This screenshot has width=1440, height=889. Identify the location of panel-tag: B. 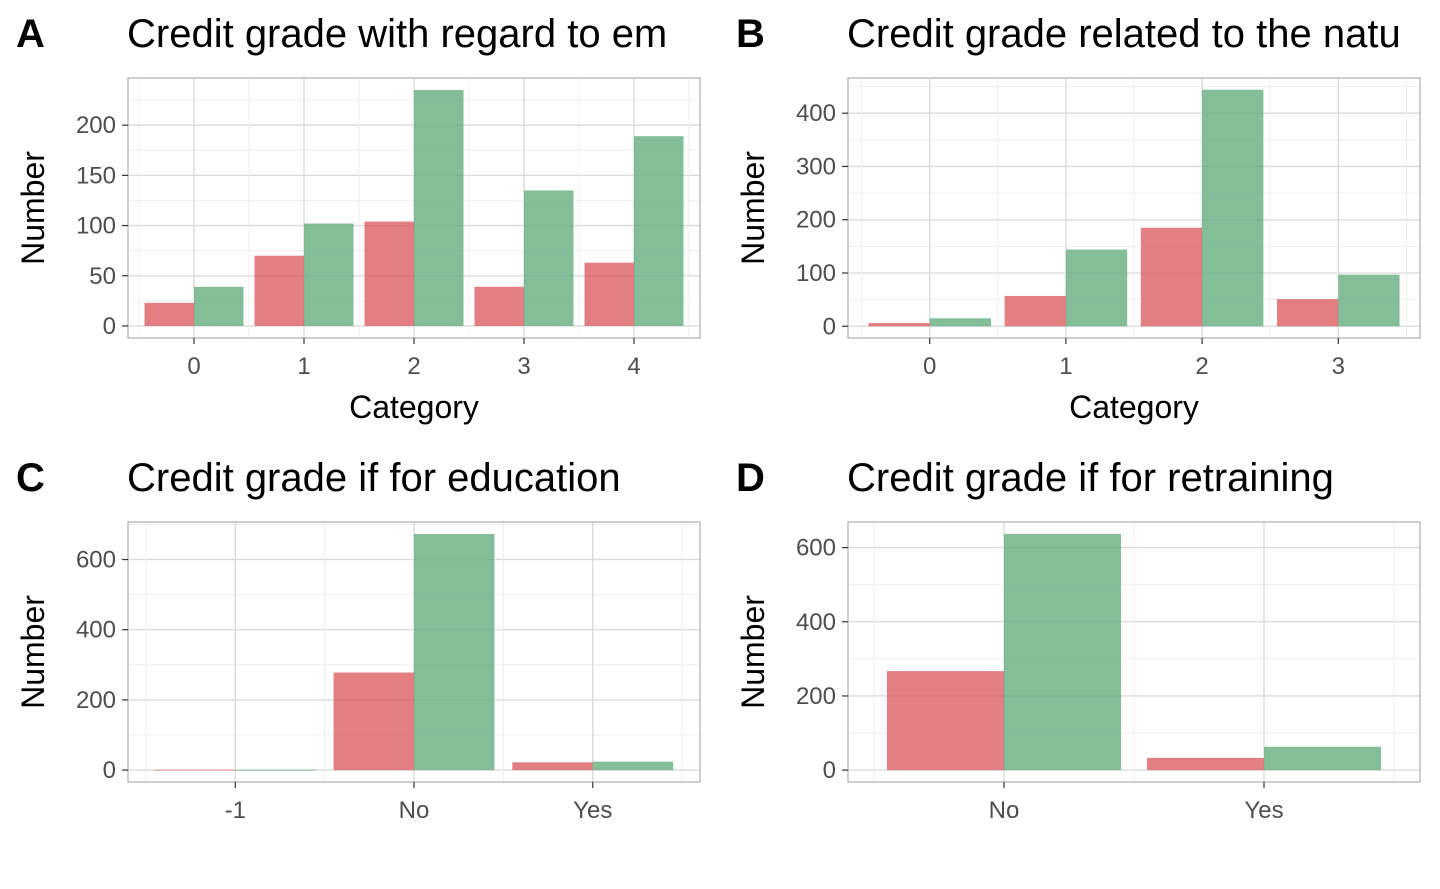
(750, 34).